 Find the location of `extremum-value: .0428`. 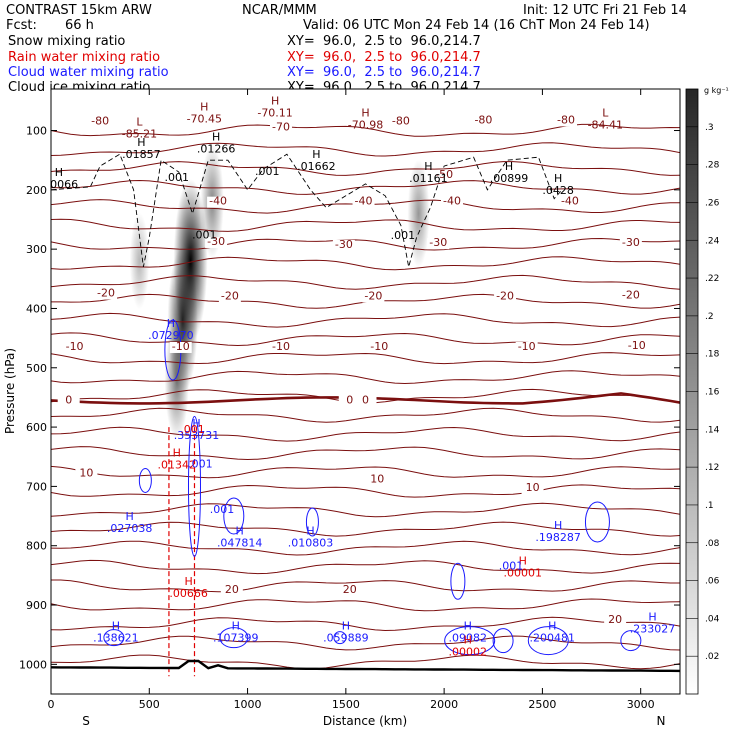

extremum-value: .0428 is located at coordinates (558, 190).